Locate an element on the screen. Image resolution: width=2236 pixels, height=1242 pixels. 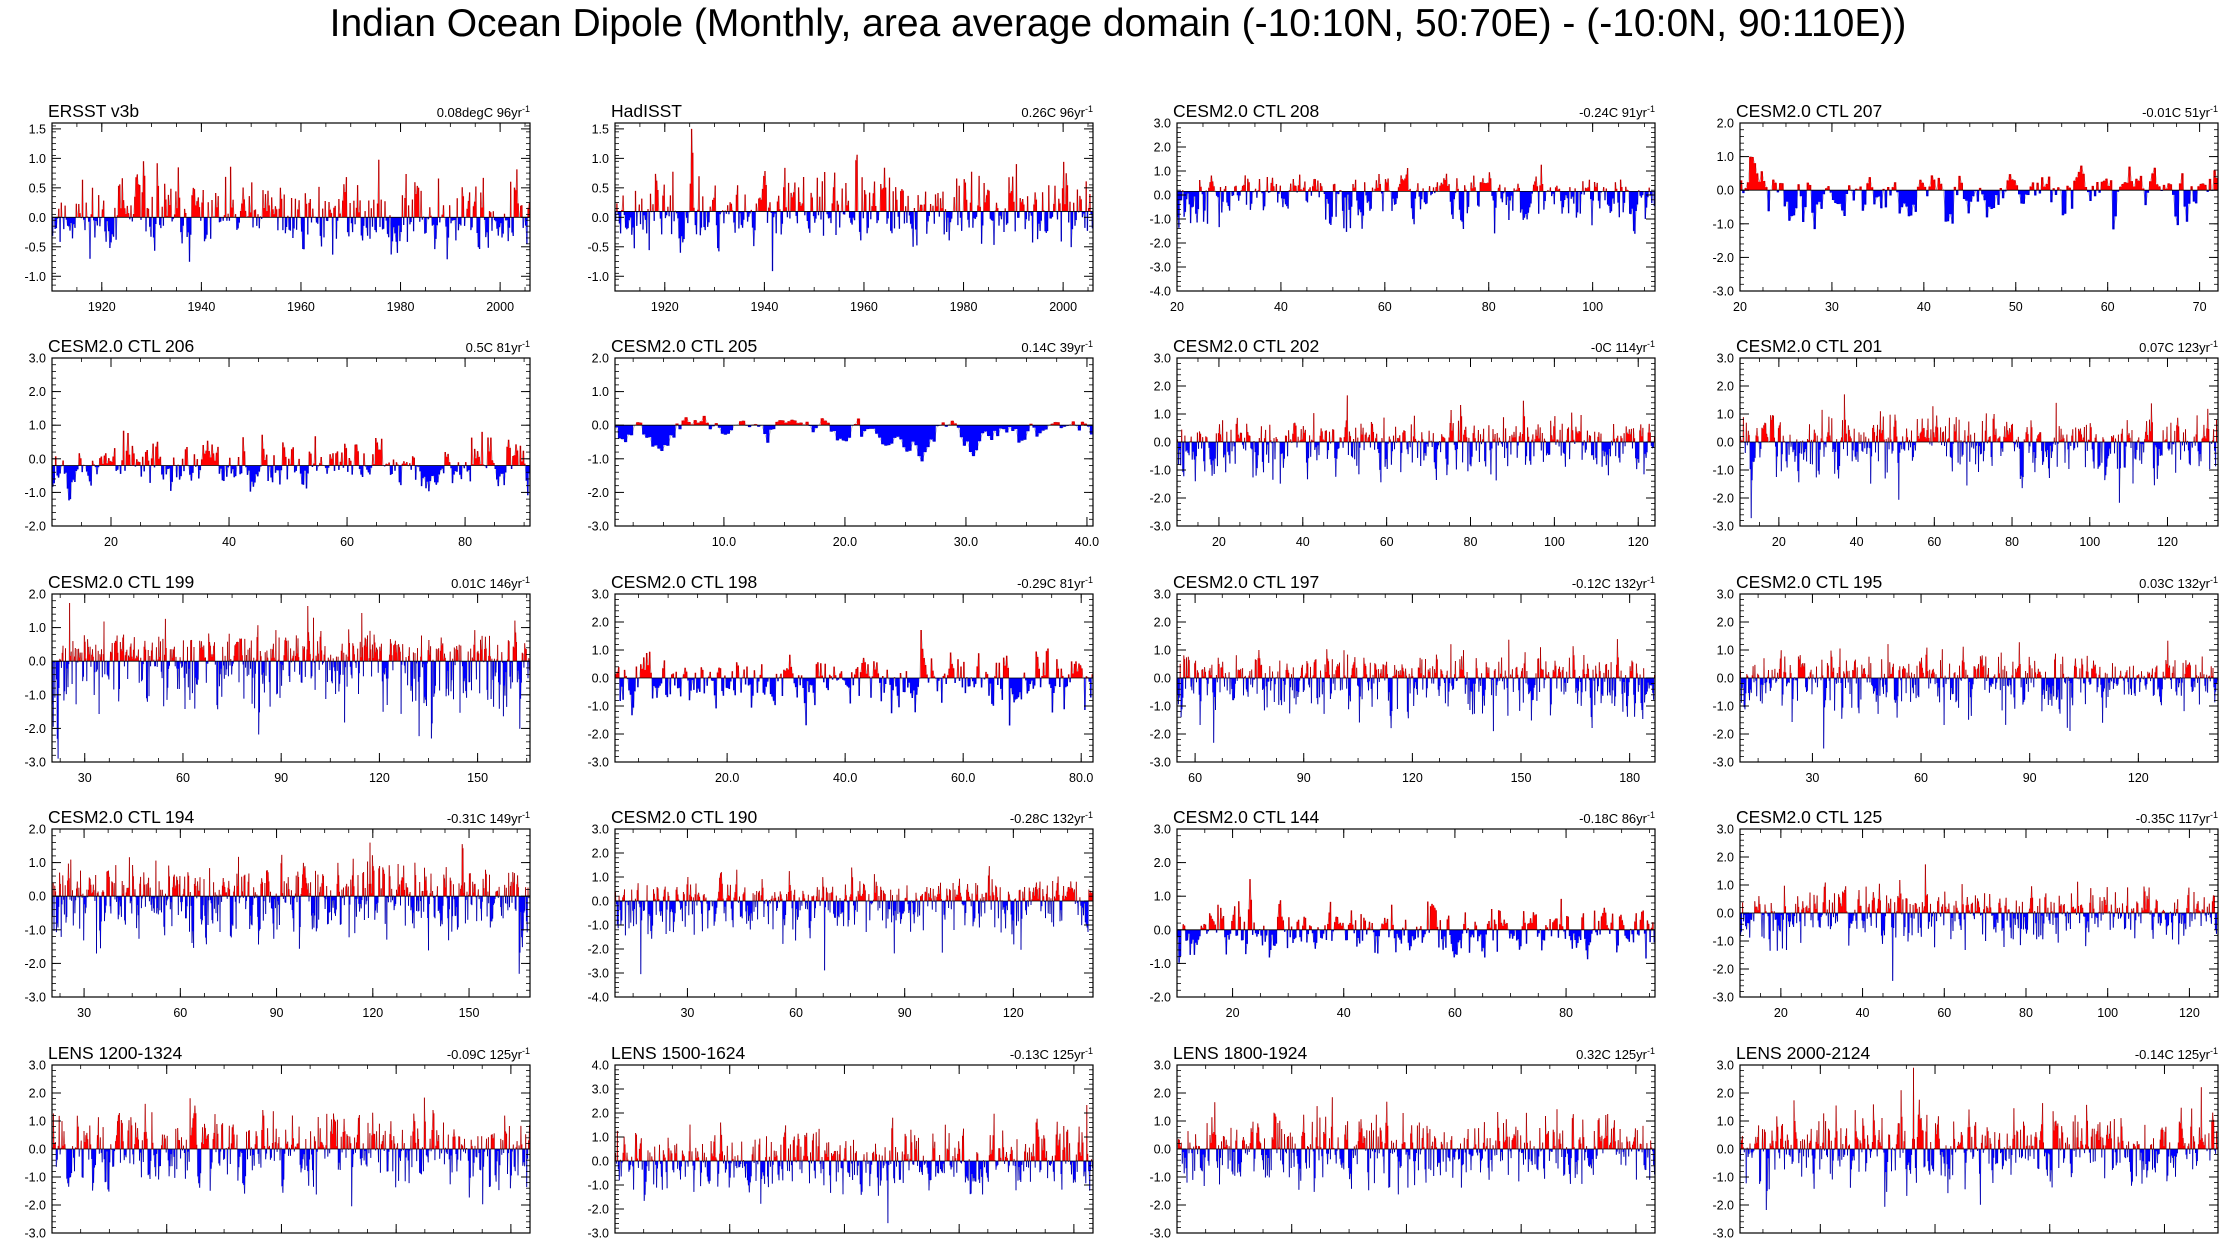
panel-title: CESM2.0 CTL 144 is located at coordinates (1246, 817).